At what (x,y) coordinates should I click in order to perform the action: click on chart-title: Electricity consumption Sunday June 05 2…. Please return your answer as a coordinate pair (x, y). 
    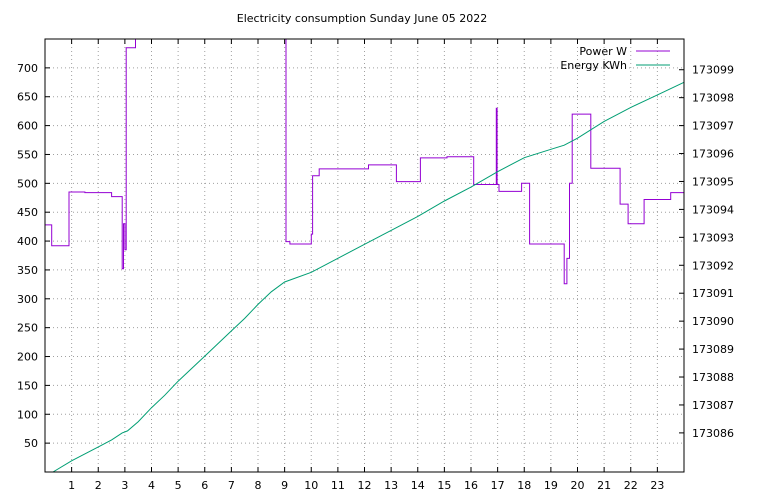
    Looking at the image, I should click on (362, 18).